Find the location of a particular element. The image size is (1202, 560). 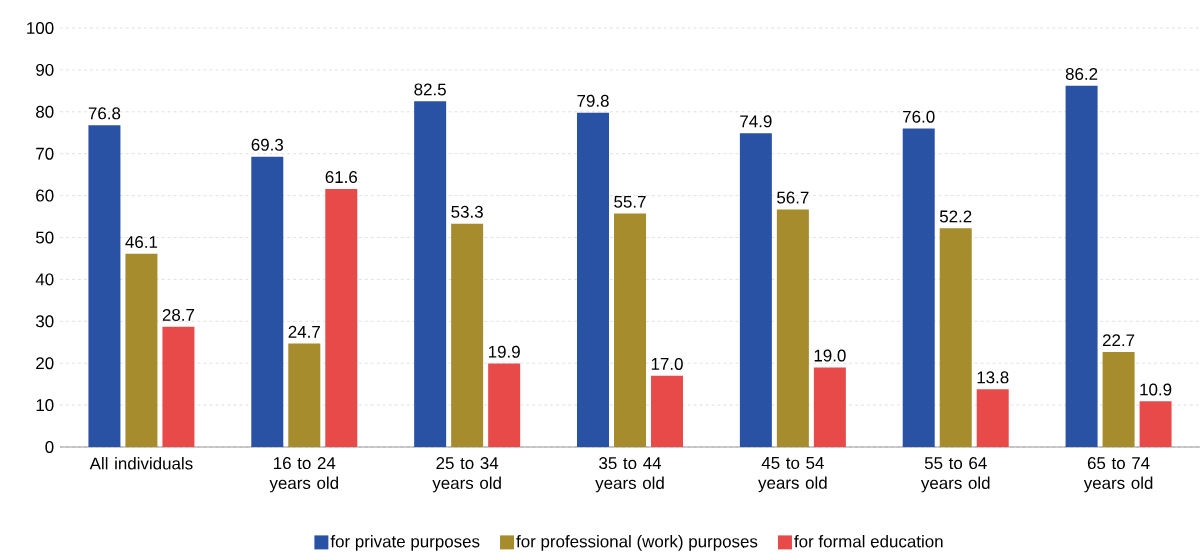

y-tick-label: 100 is located at coordinates (40, 28).